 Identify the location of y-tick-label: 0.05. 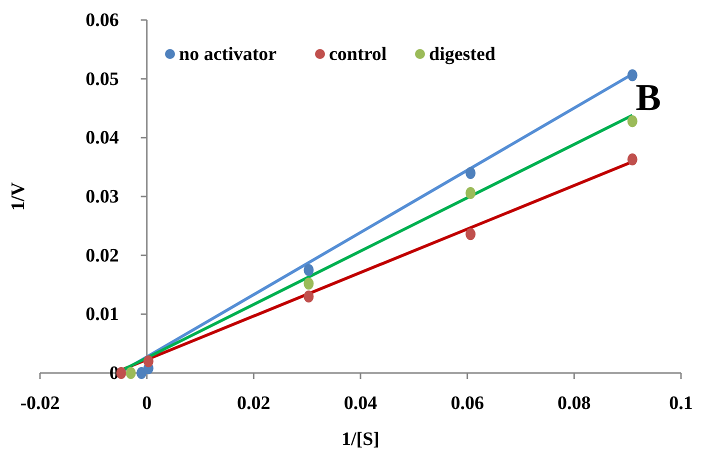
(102, 79).